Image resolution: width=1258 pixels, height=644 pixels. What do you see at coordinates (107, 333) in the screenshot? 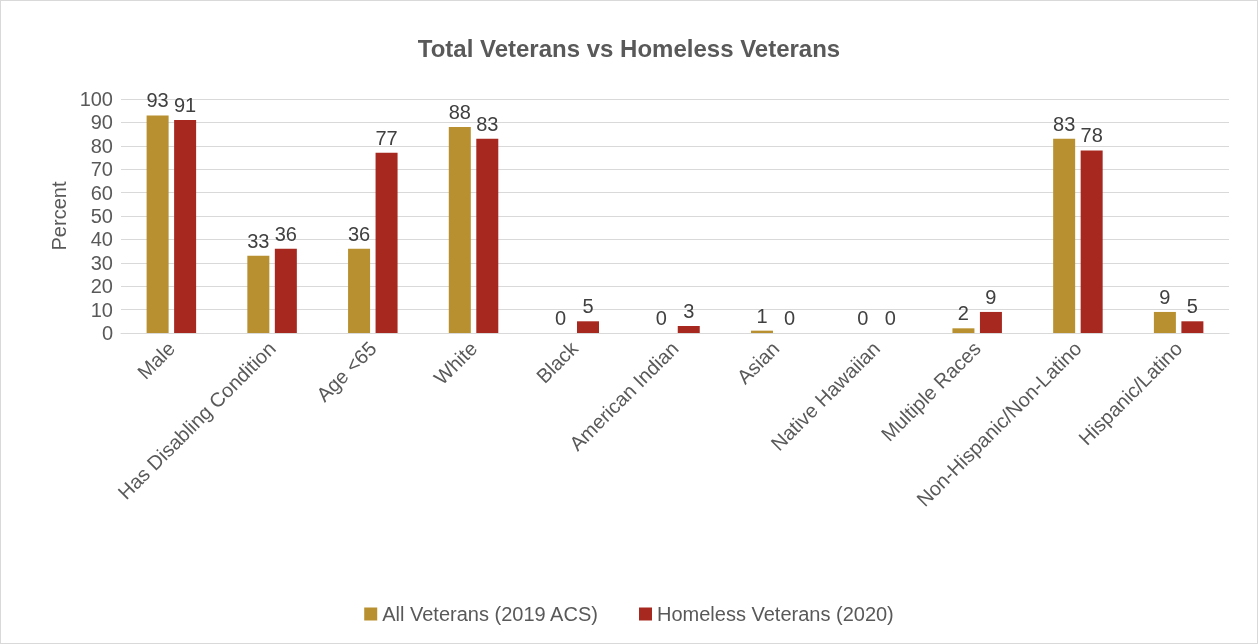
I see `y-tick-label: 0` at bounding box center [107, 333].